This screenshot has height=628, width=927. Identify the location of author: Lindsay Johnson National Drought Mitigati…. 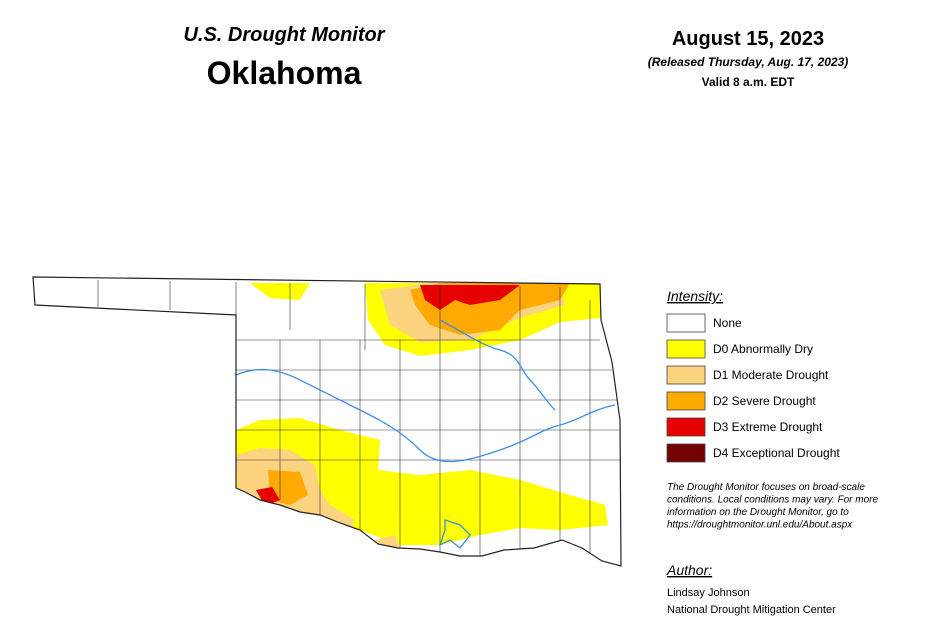
(751, 601).